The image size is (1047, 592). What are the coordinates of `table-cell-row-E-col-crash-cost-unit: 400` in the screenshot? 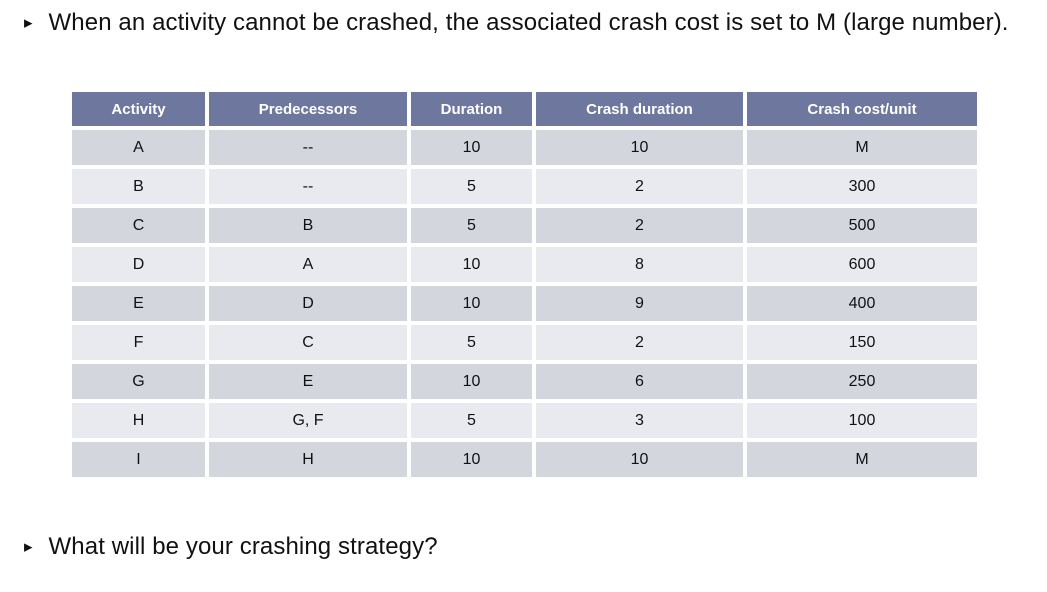 It's located at (862, 303).